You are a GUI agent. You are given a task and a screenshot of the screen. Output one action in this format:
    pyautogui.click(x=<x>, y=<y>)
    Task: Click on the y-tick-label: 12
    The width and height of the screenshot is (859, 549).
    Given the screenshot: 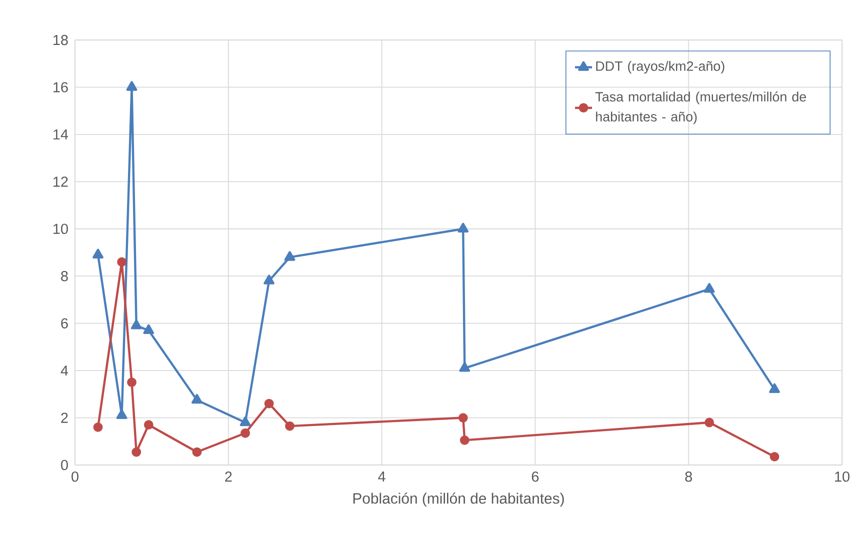 What is the action you would take?
    pyautogui.click(x=61, y=181)
    